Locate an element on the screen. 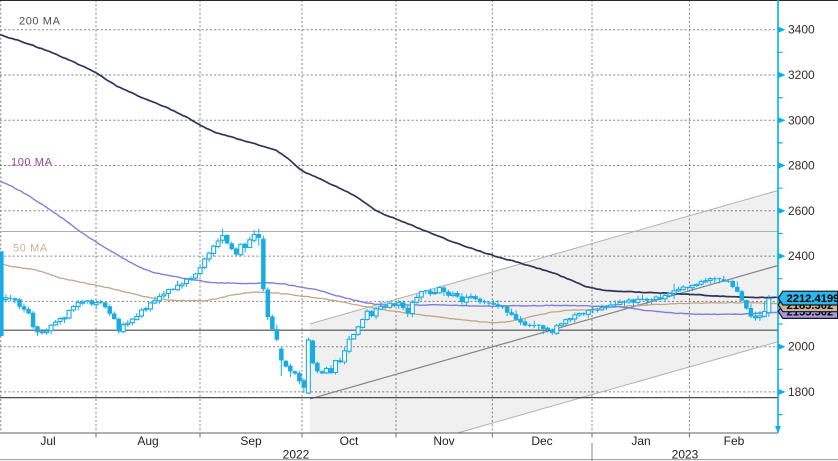 The height and width of the screenshot is (461, 838). svg-text: 100 MA is located at coordinates (32, 163).